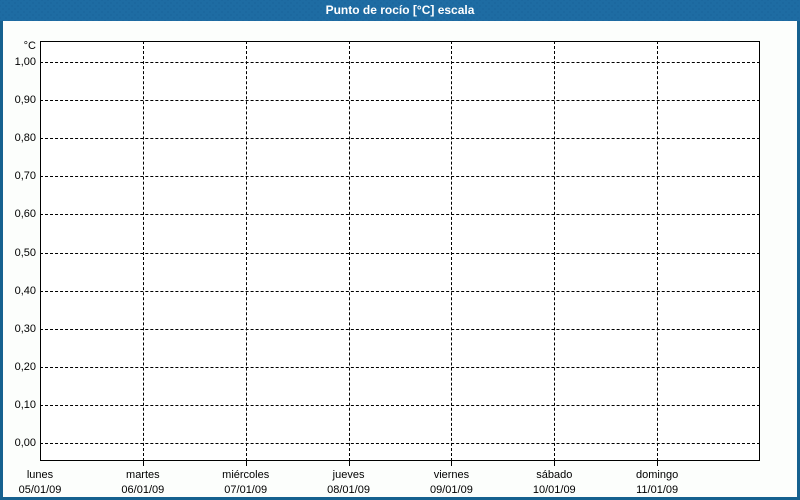 This screenshot has height=500, width=800. What do you see at coordinates (798, 250) in the screenshot?
I see `frame-border-right` at bounding box center [798, 250].